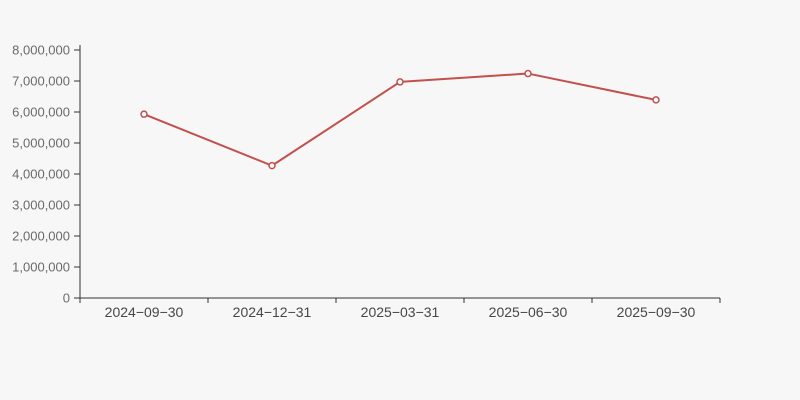 This screenshot has width=800, height=400. Describe the element at coordinates (41, 143) in the screenshot. I see `y-axis-tick-label: 5,000,000` at that location.